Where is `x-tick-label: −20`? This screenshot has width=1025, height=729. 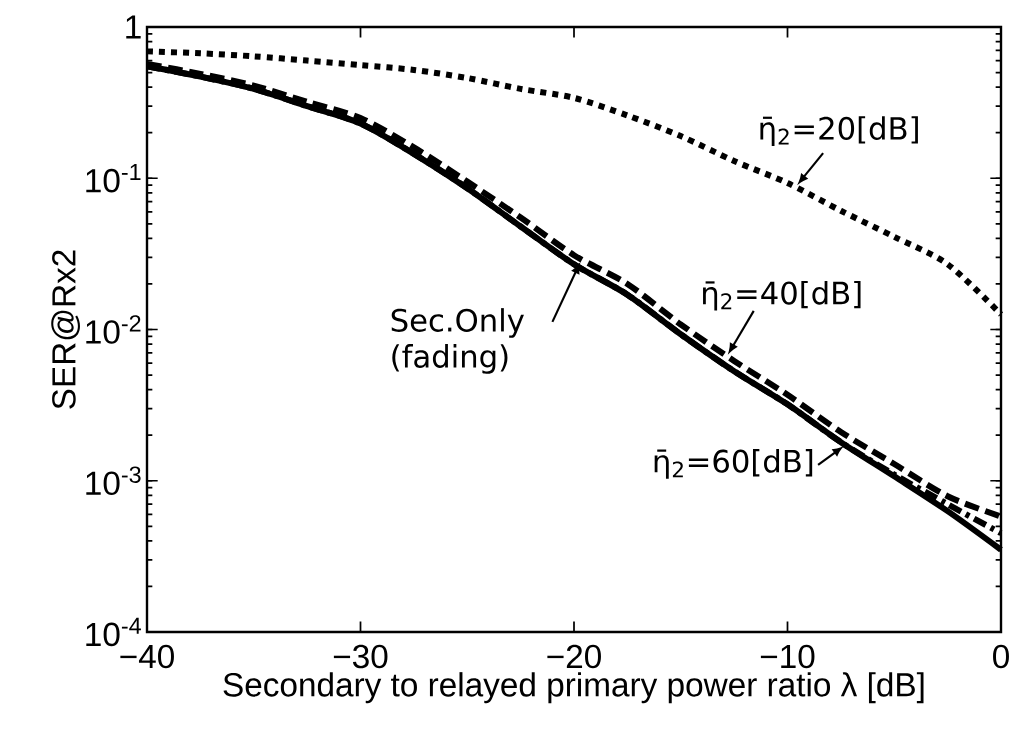
x-tick-label: −20 is located at coordinates (574, 656).